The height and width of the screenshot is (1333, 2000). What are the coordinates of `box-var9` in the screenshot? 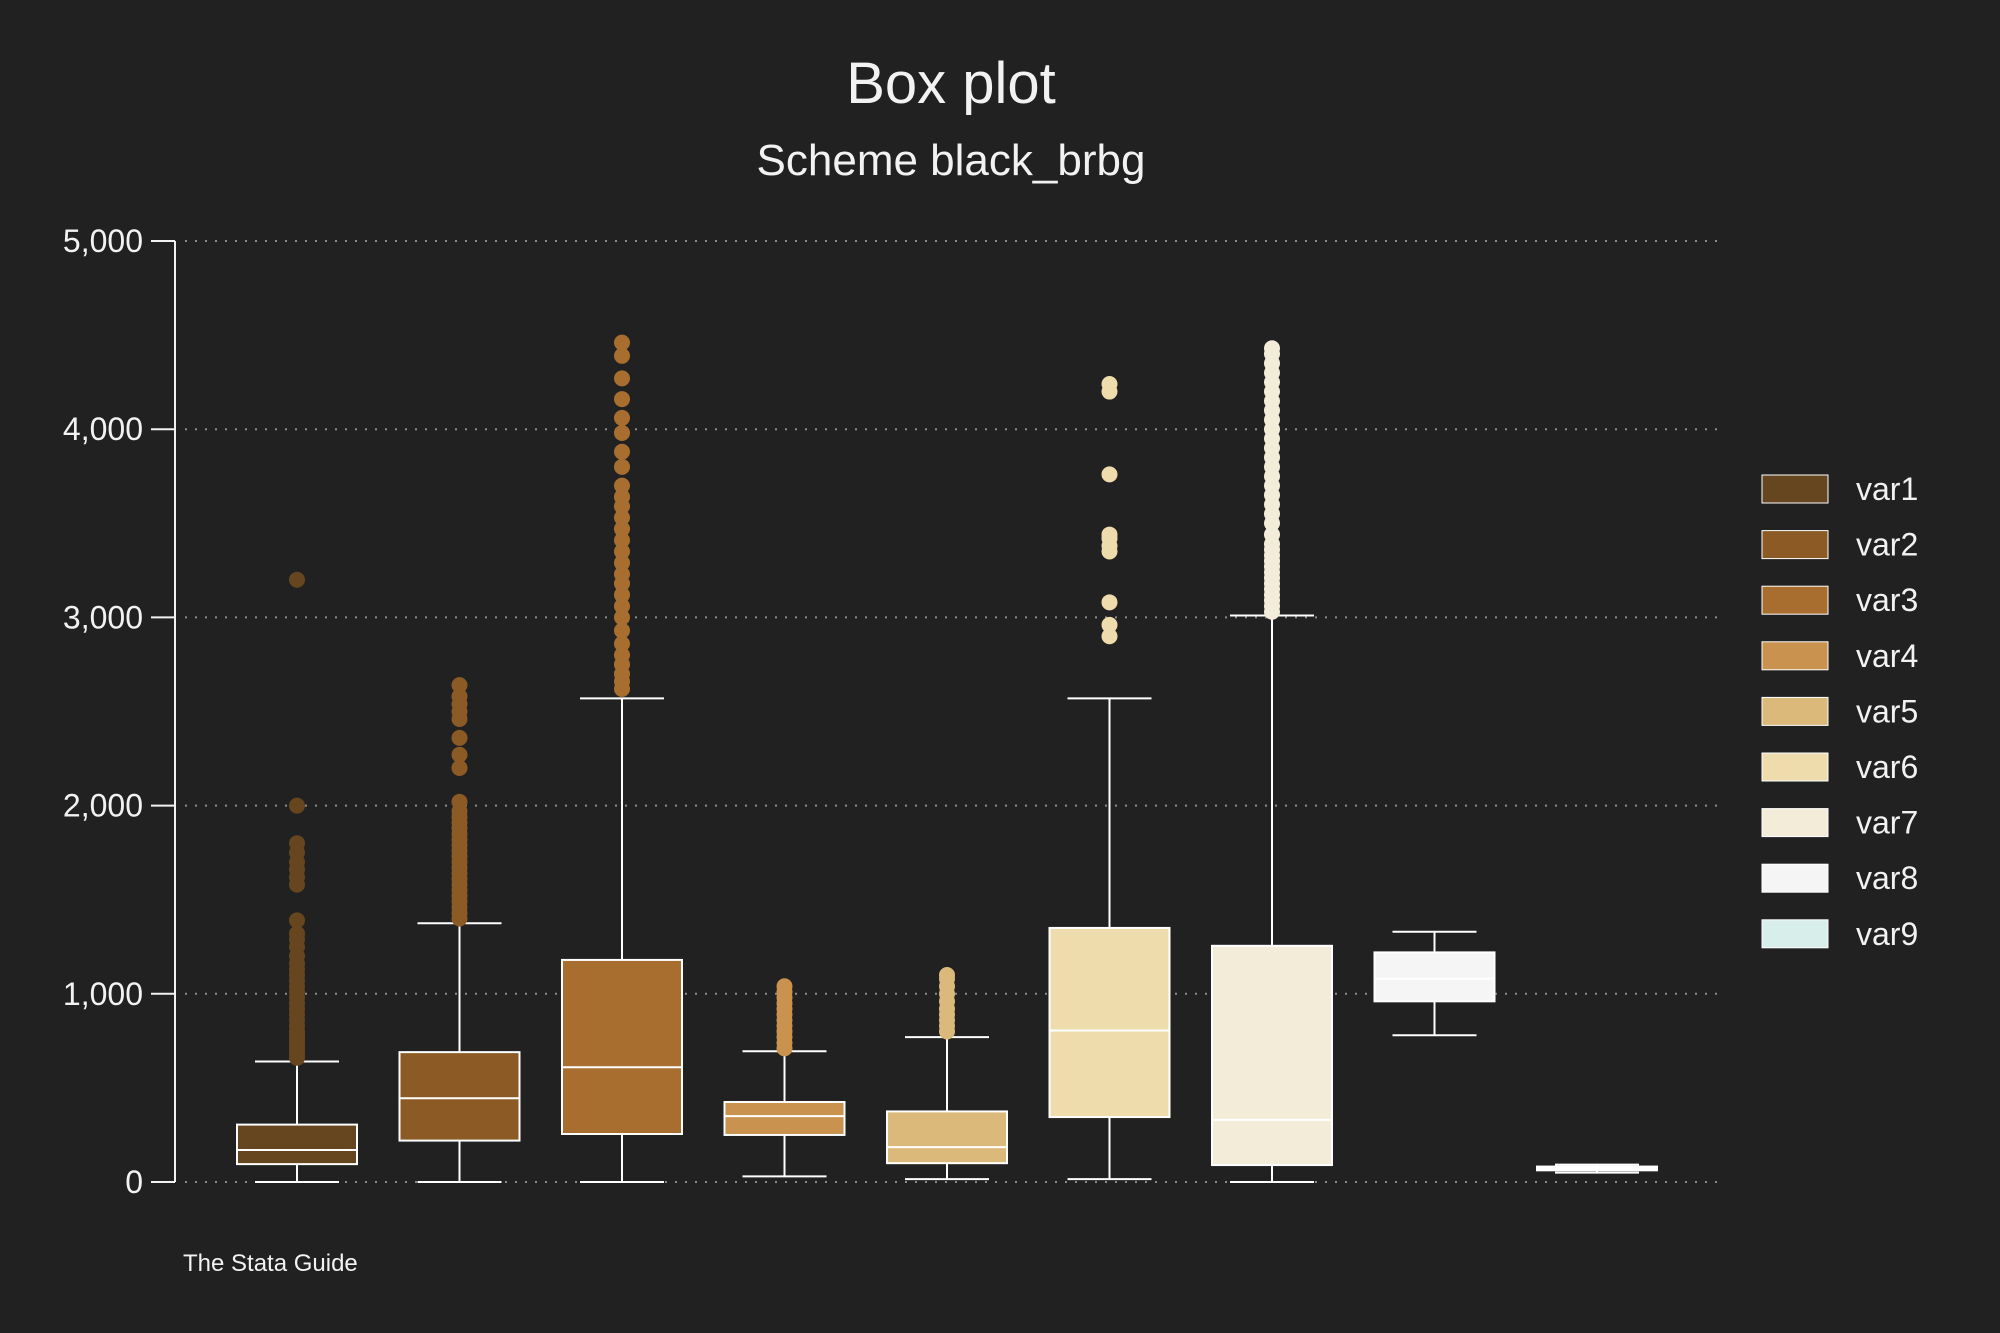 It's located at (1597, 1168).